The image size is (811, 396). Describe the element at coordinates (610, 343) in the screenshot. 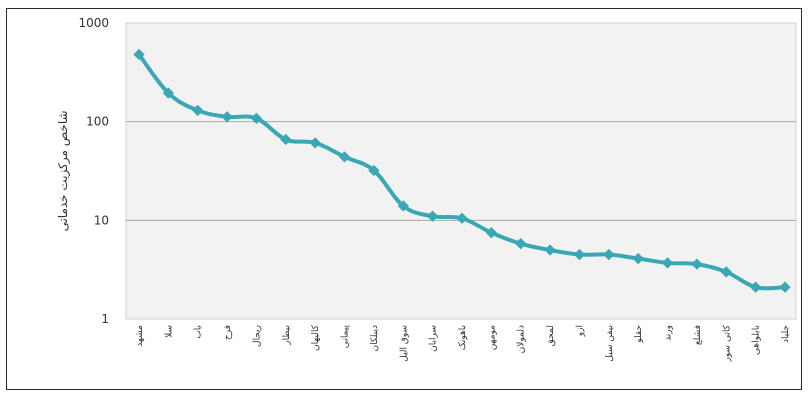

I see `x-tick-label: بیفن سبل` at that location.